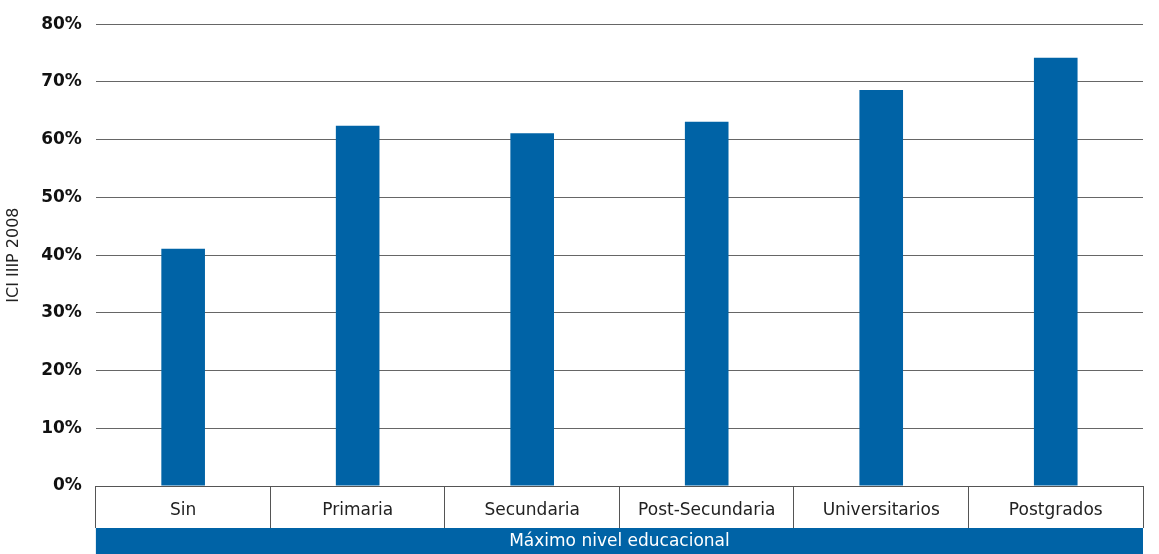  I want to click on y-tick-label: 0%, so click(67, 484).